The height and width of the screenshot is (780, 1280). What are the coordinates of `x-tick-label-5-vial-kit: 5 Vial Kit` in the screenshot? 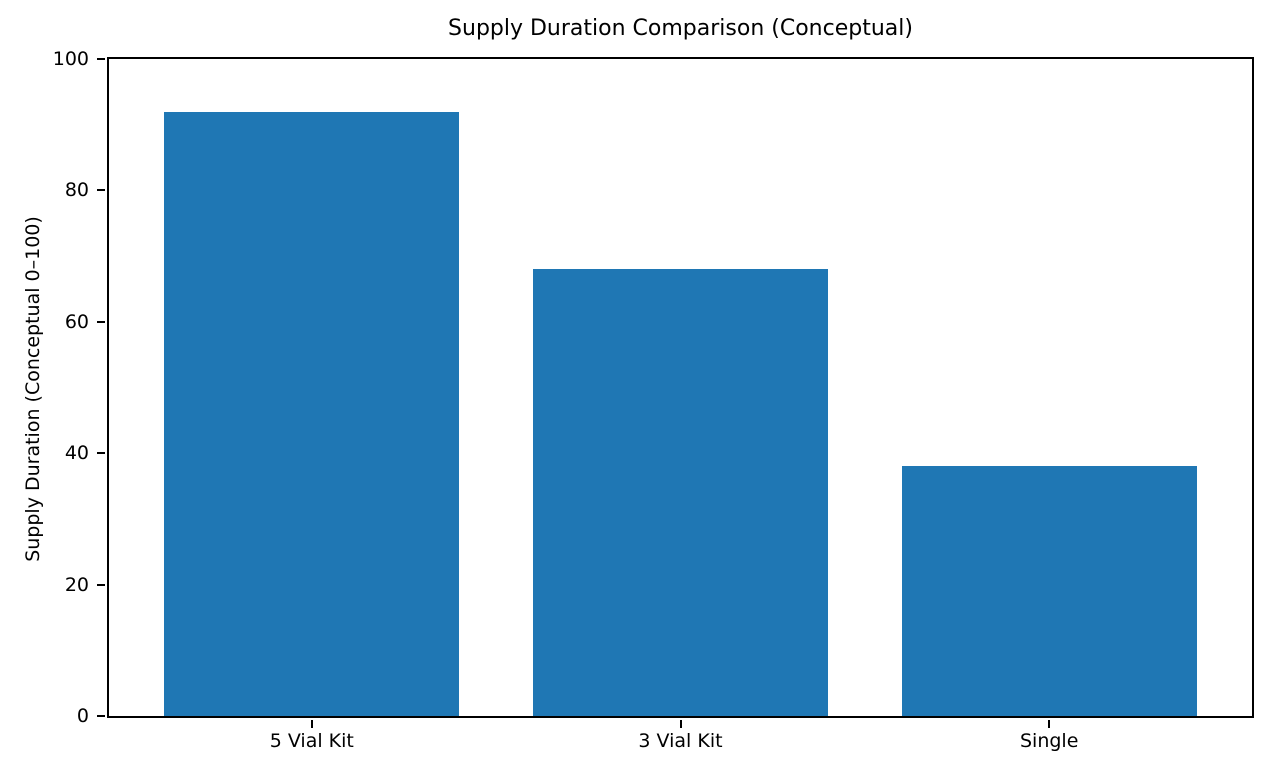 It's located at (311, 741).